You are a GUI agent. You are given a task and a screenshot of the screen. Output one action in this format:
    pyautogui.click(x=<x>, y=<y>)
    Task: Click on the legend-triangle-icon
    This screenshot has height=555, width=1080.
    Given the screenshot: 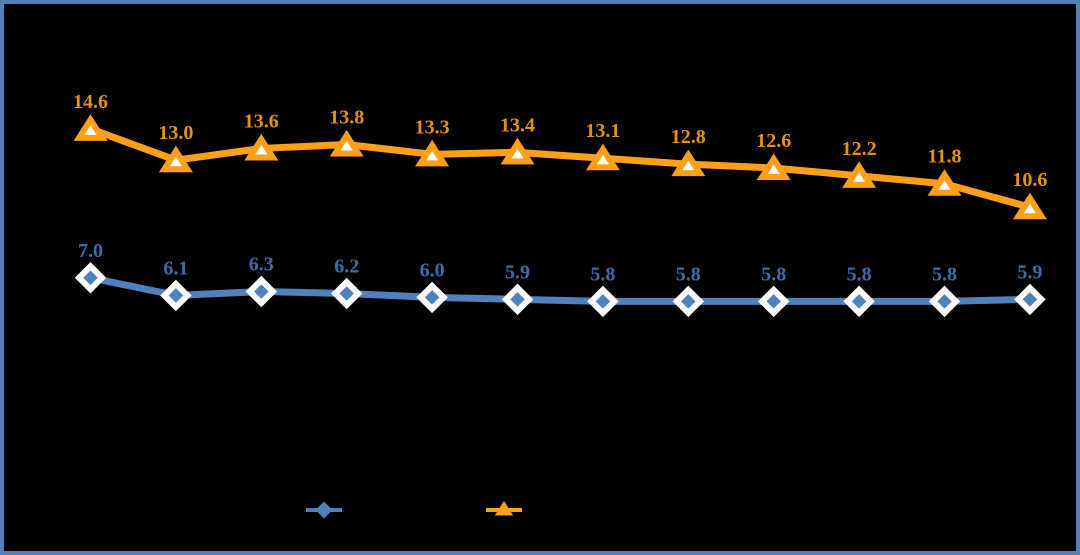 What is the action you would take?
    pyautogui.click(x=504, y=508)
    